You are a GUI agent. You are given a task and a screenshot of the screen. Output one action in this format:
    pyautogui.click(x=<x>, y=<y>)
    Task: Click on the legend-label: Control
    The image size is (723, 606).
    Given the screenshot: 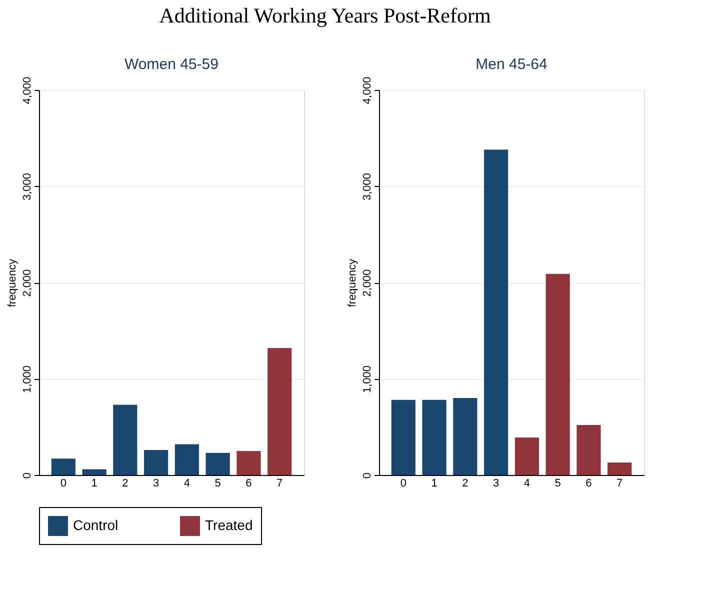 What is the action you would take?
    pyautogui.click(x=95, y=525)
    